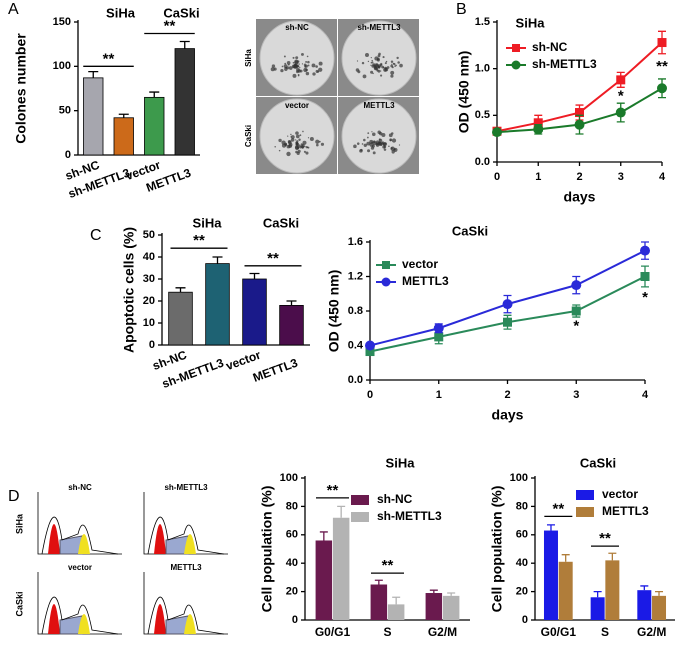  I want to click on x-tick-label: 3, so click(621, 177).